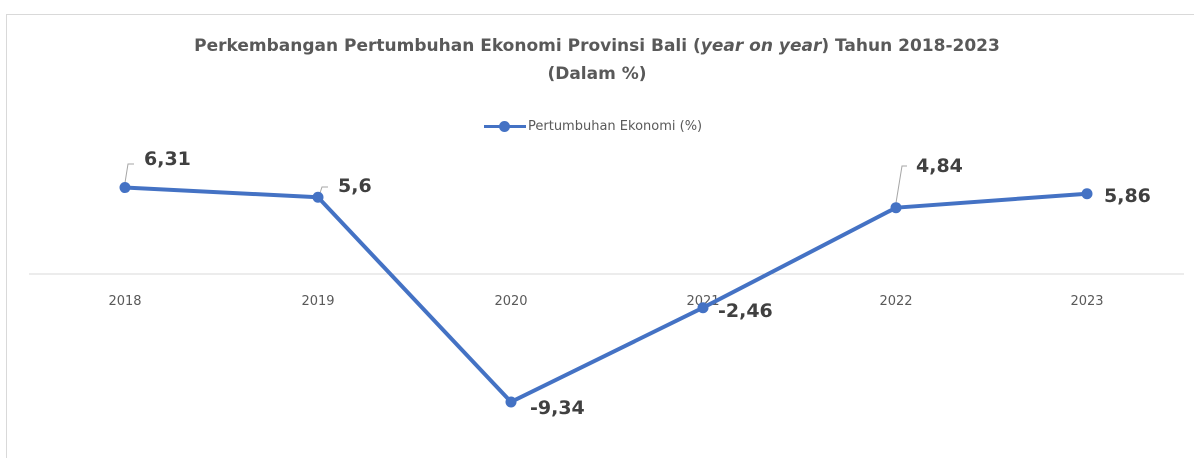 This screenshot has width=1194, height=458. I want to click on chart-title-italic: year on year, so click(761, 46).